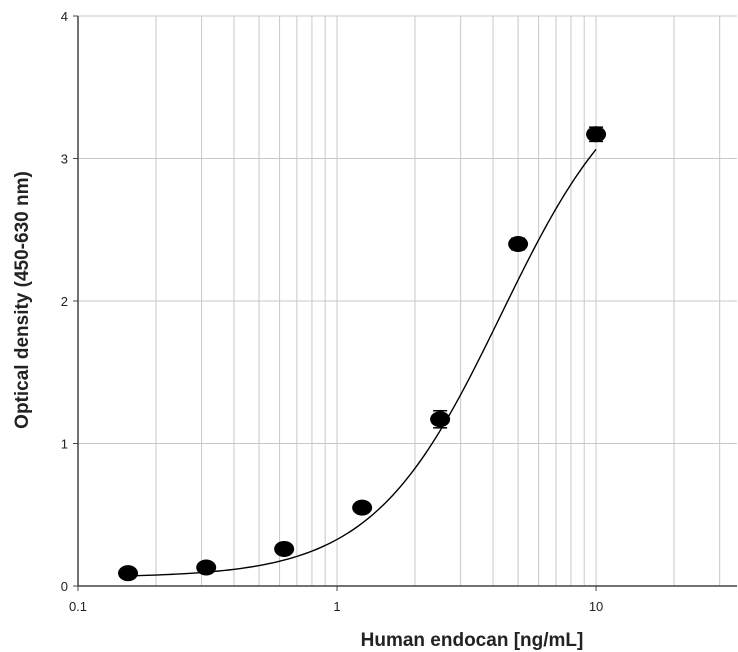 Image resolution: width=738 pixels, height=652 pixels. Describe the element at coordinates (22, 300) in the screenshot. I see `y-axis-title: Optical density (450-630 nm)` at that location.